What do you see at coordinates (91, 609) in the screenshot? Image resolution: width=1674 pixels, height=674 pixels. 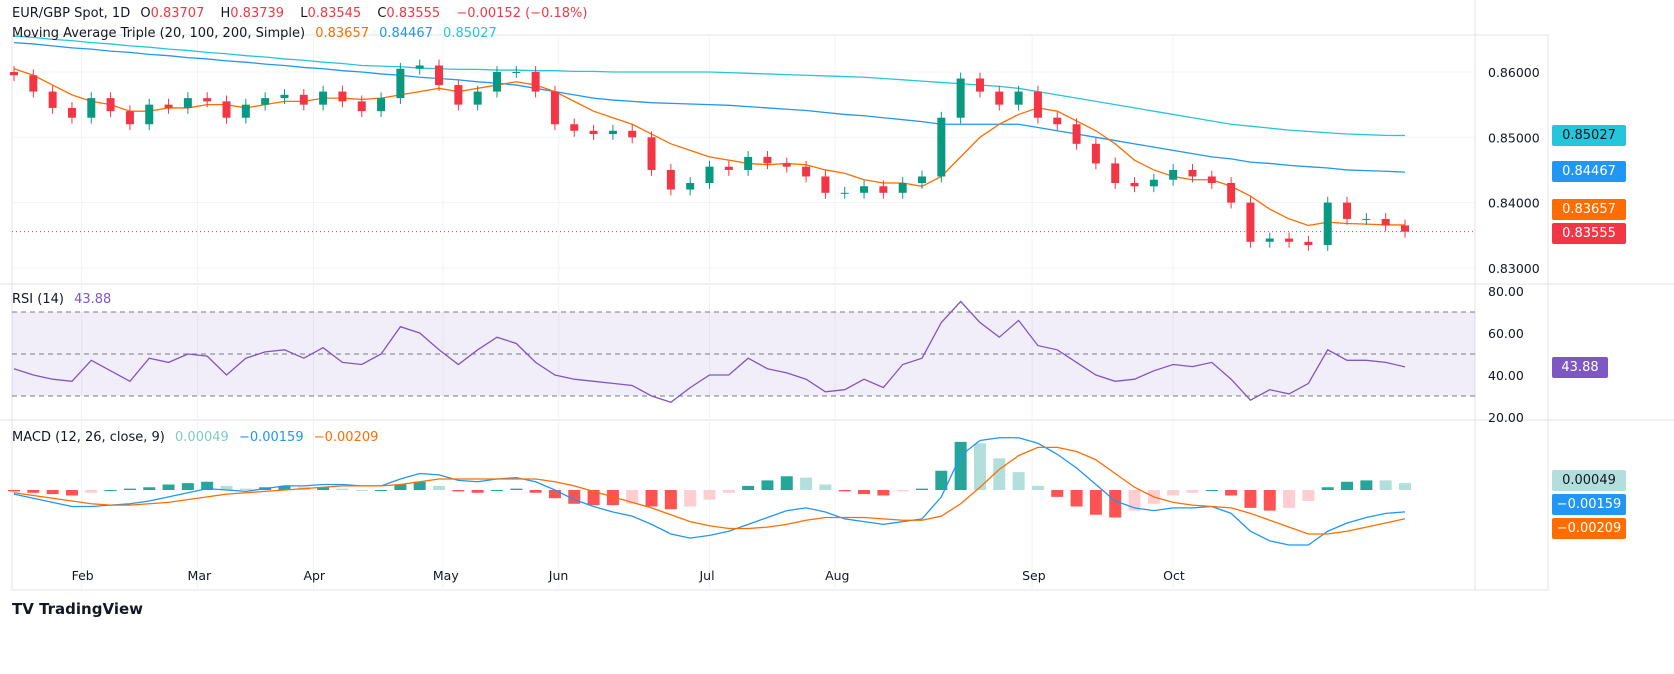 I see `brand-name: TradingView` at bounding box center [91, 609].